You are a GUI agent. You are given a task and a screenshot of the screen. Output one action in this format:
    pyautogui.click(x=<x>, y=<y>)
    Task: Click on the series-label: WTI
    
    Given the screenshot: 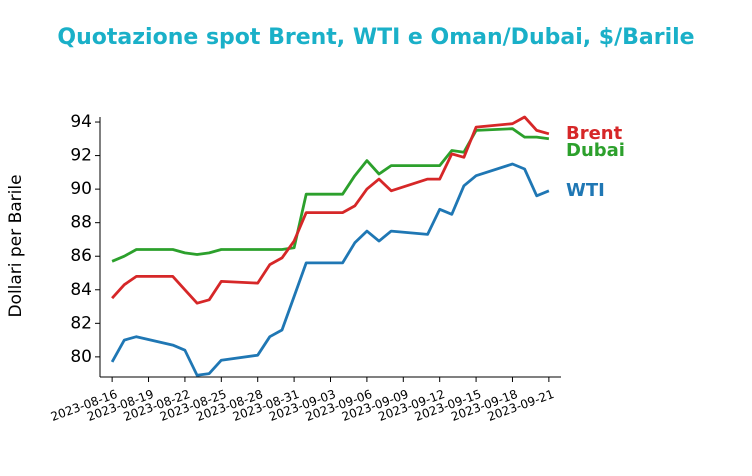 What is the action you would take?
    pyautogui.click(x=585, y=190)
    